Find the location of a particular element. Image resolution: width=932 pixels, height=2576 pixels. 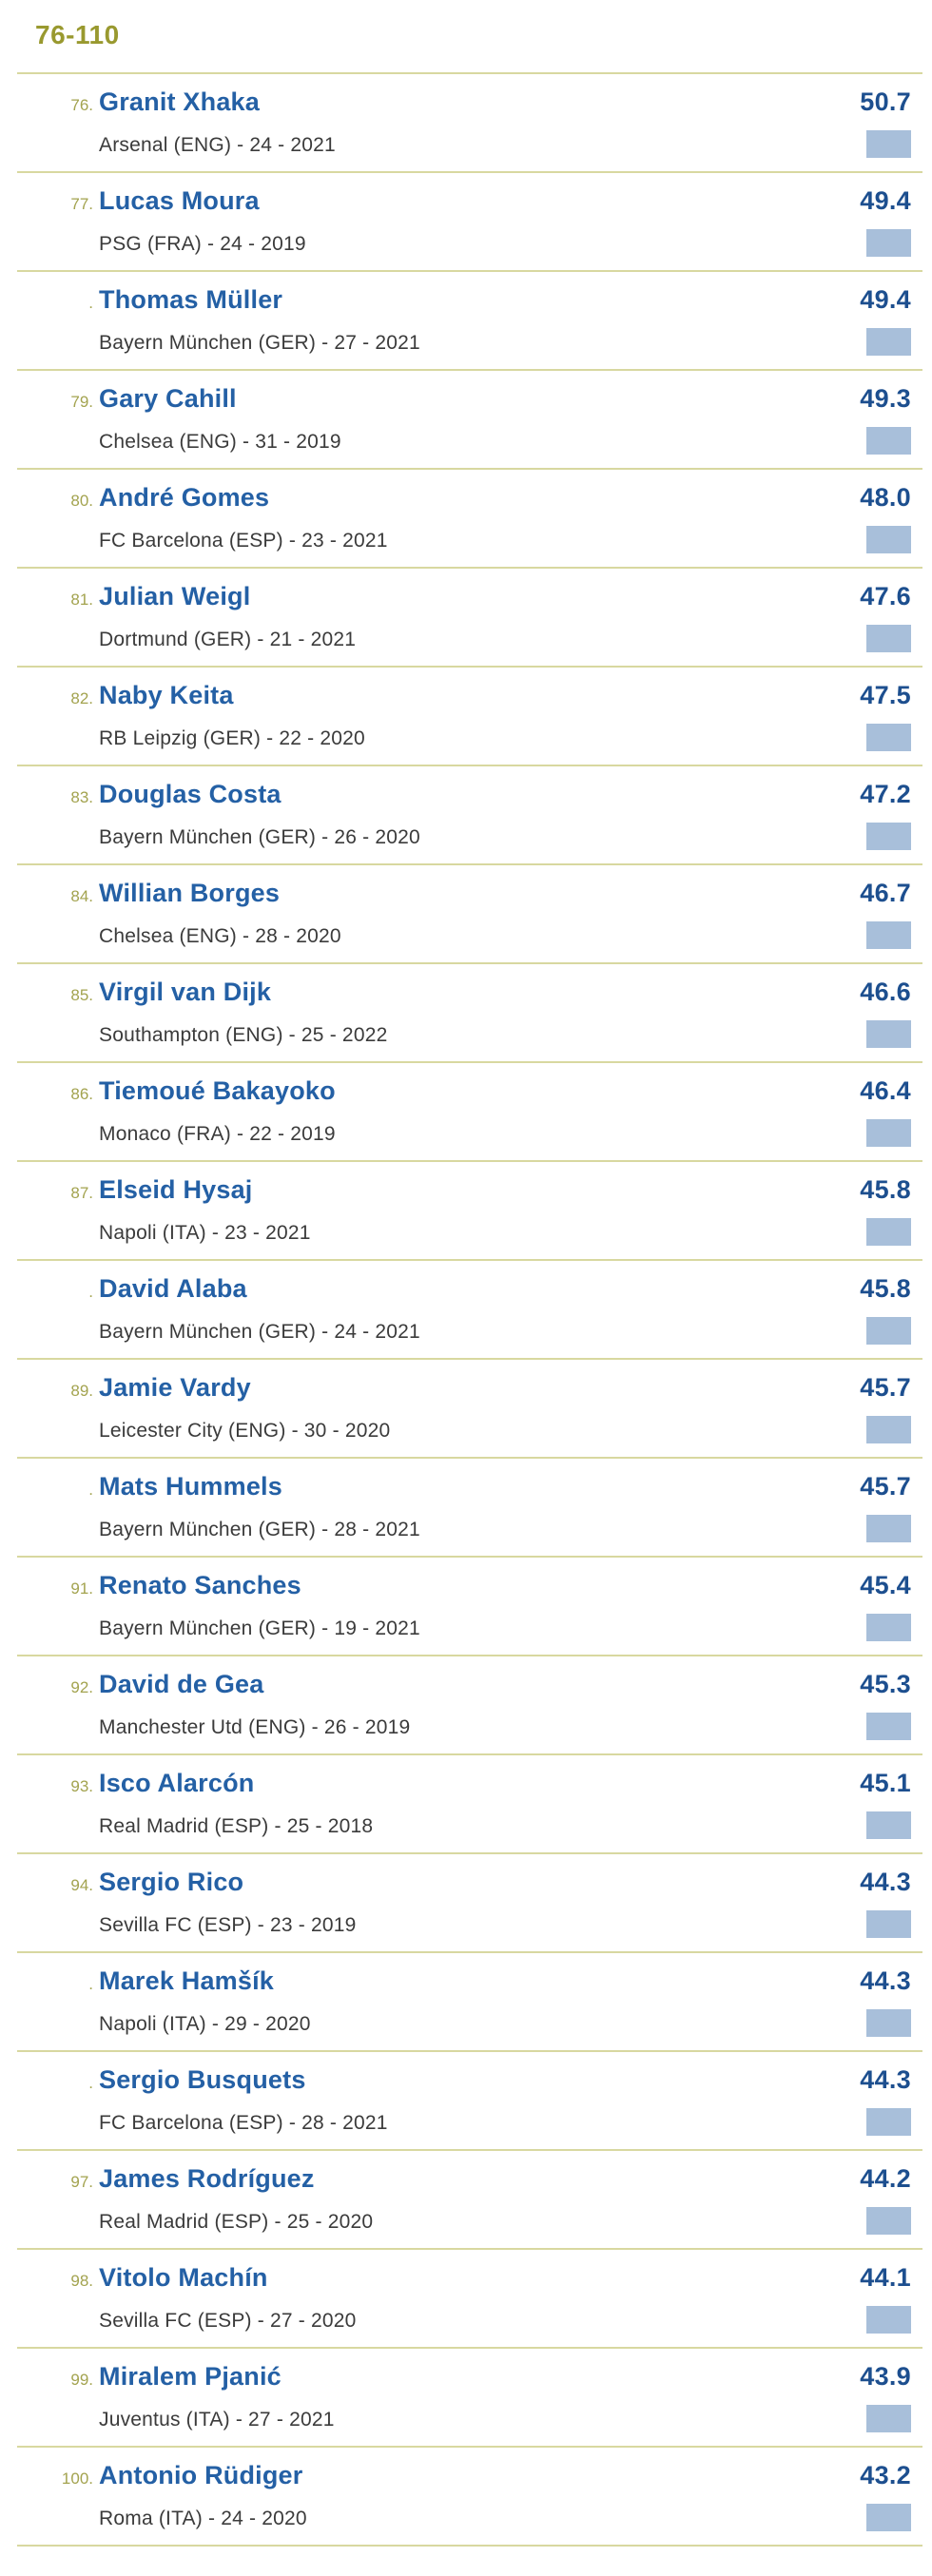

player-name-link: Jamie Vardy is located at coordinates (175, 1387).